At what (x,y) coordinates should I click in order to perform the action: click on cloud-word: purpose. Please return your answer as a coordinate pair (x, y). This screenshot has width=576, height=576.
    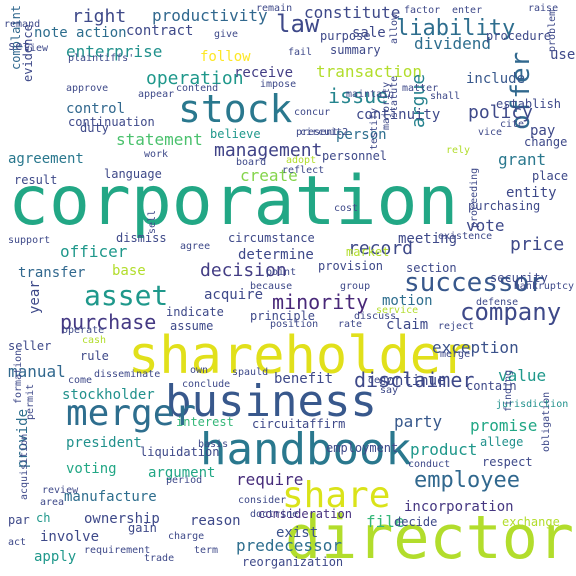
    Looking at the image, I should click on (345, 36).